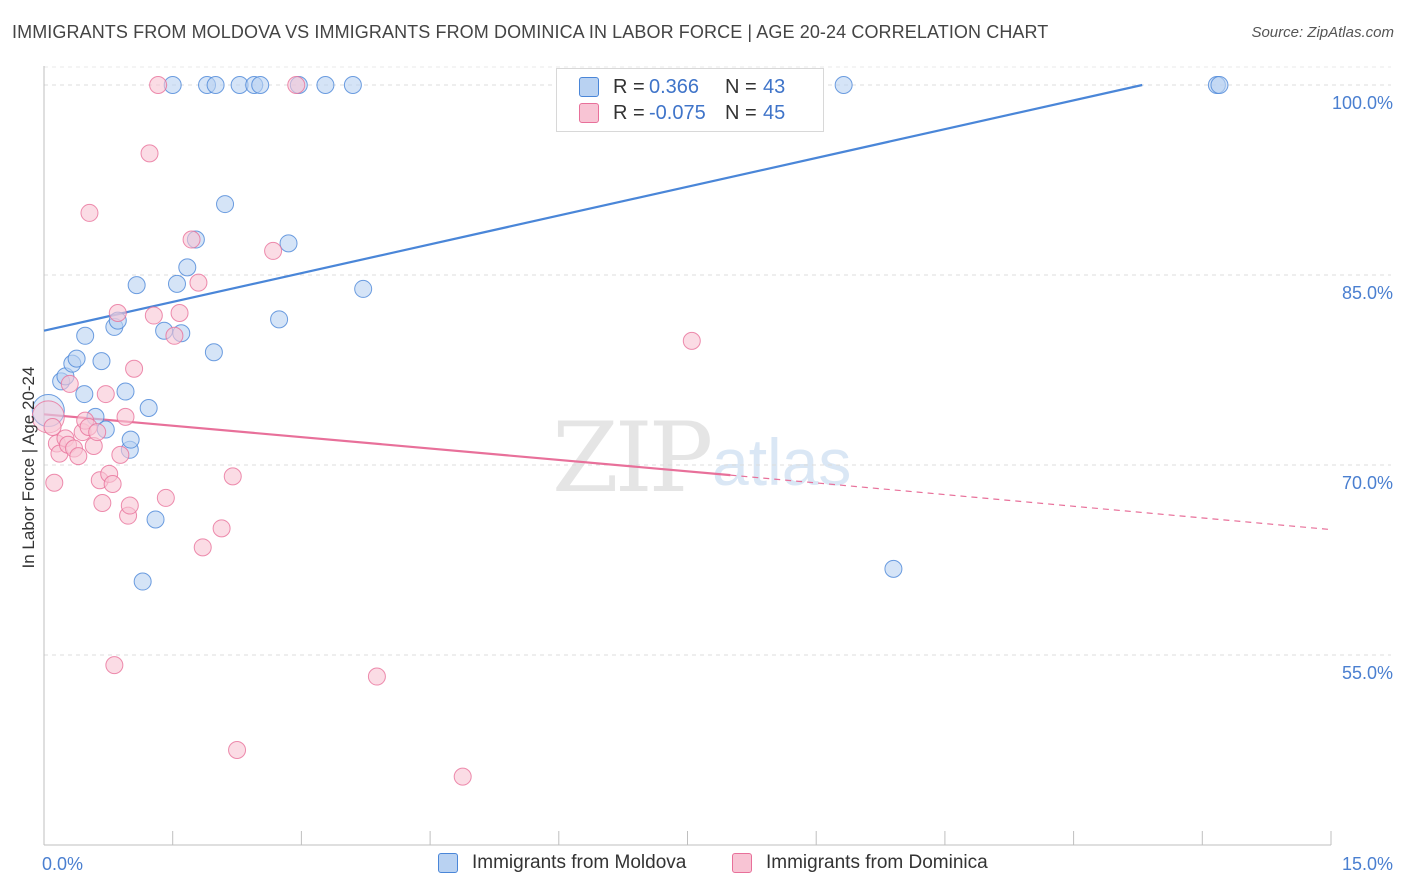 The height and width of the screenshot is (892, 1406). What do you see at coordinates (1031, 502) in the screenshot?
I see `trend-dominica-extrapolated` at bounding box center [1031, 502].